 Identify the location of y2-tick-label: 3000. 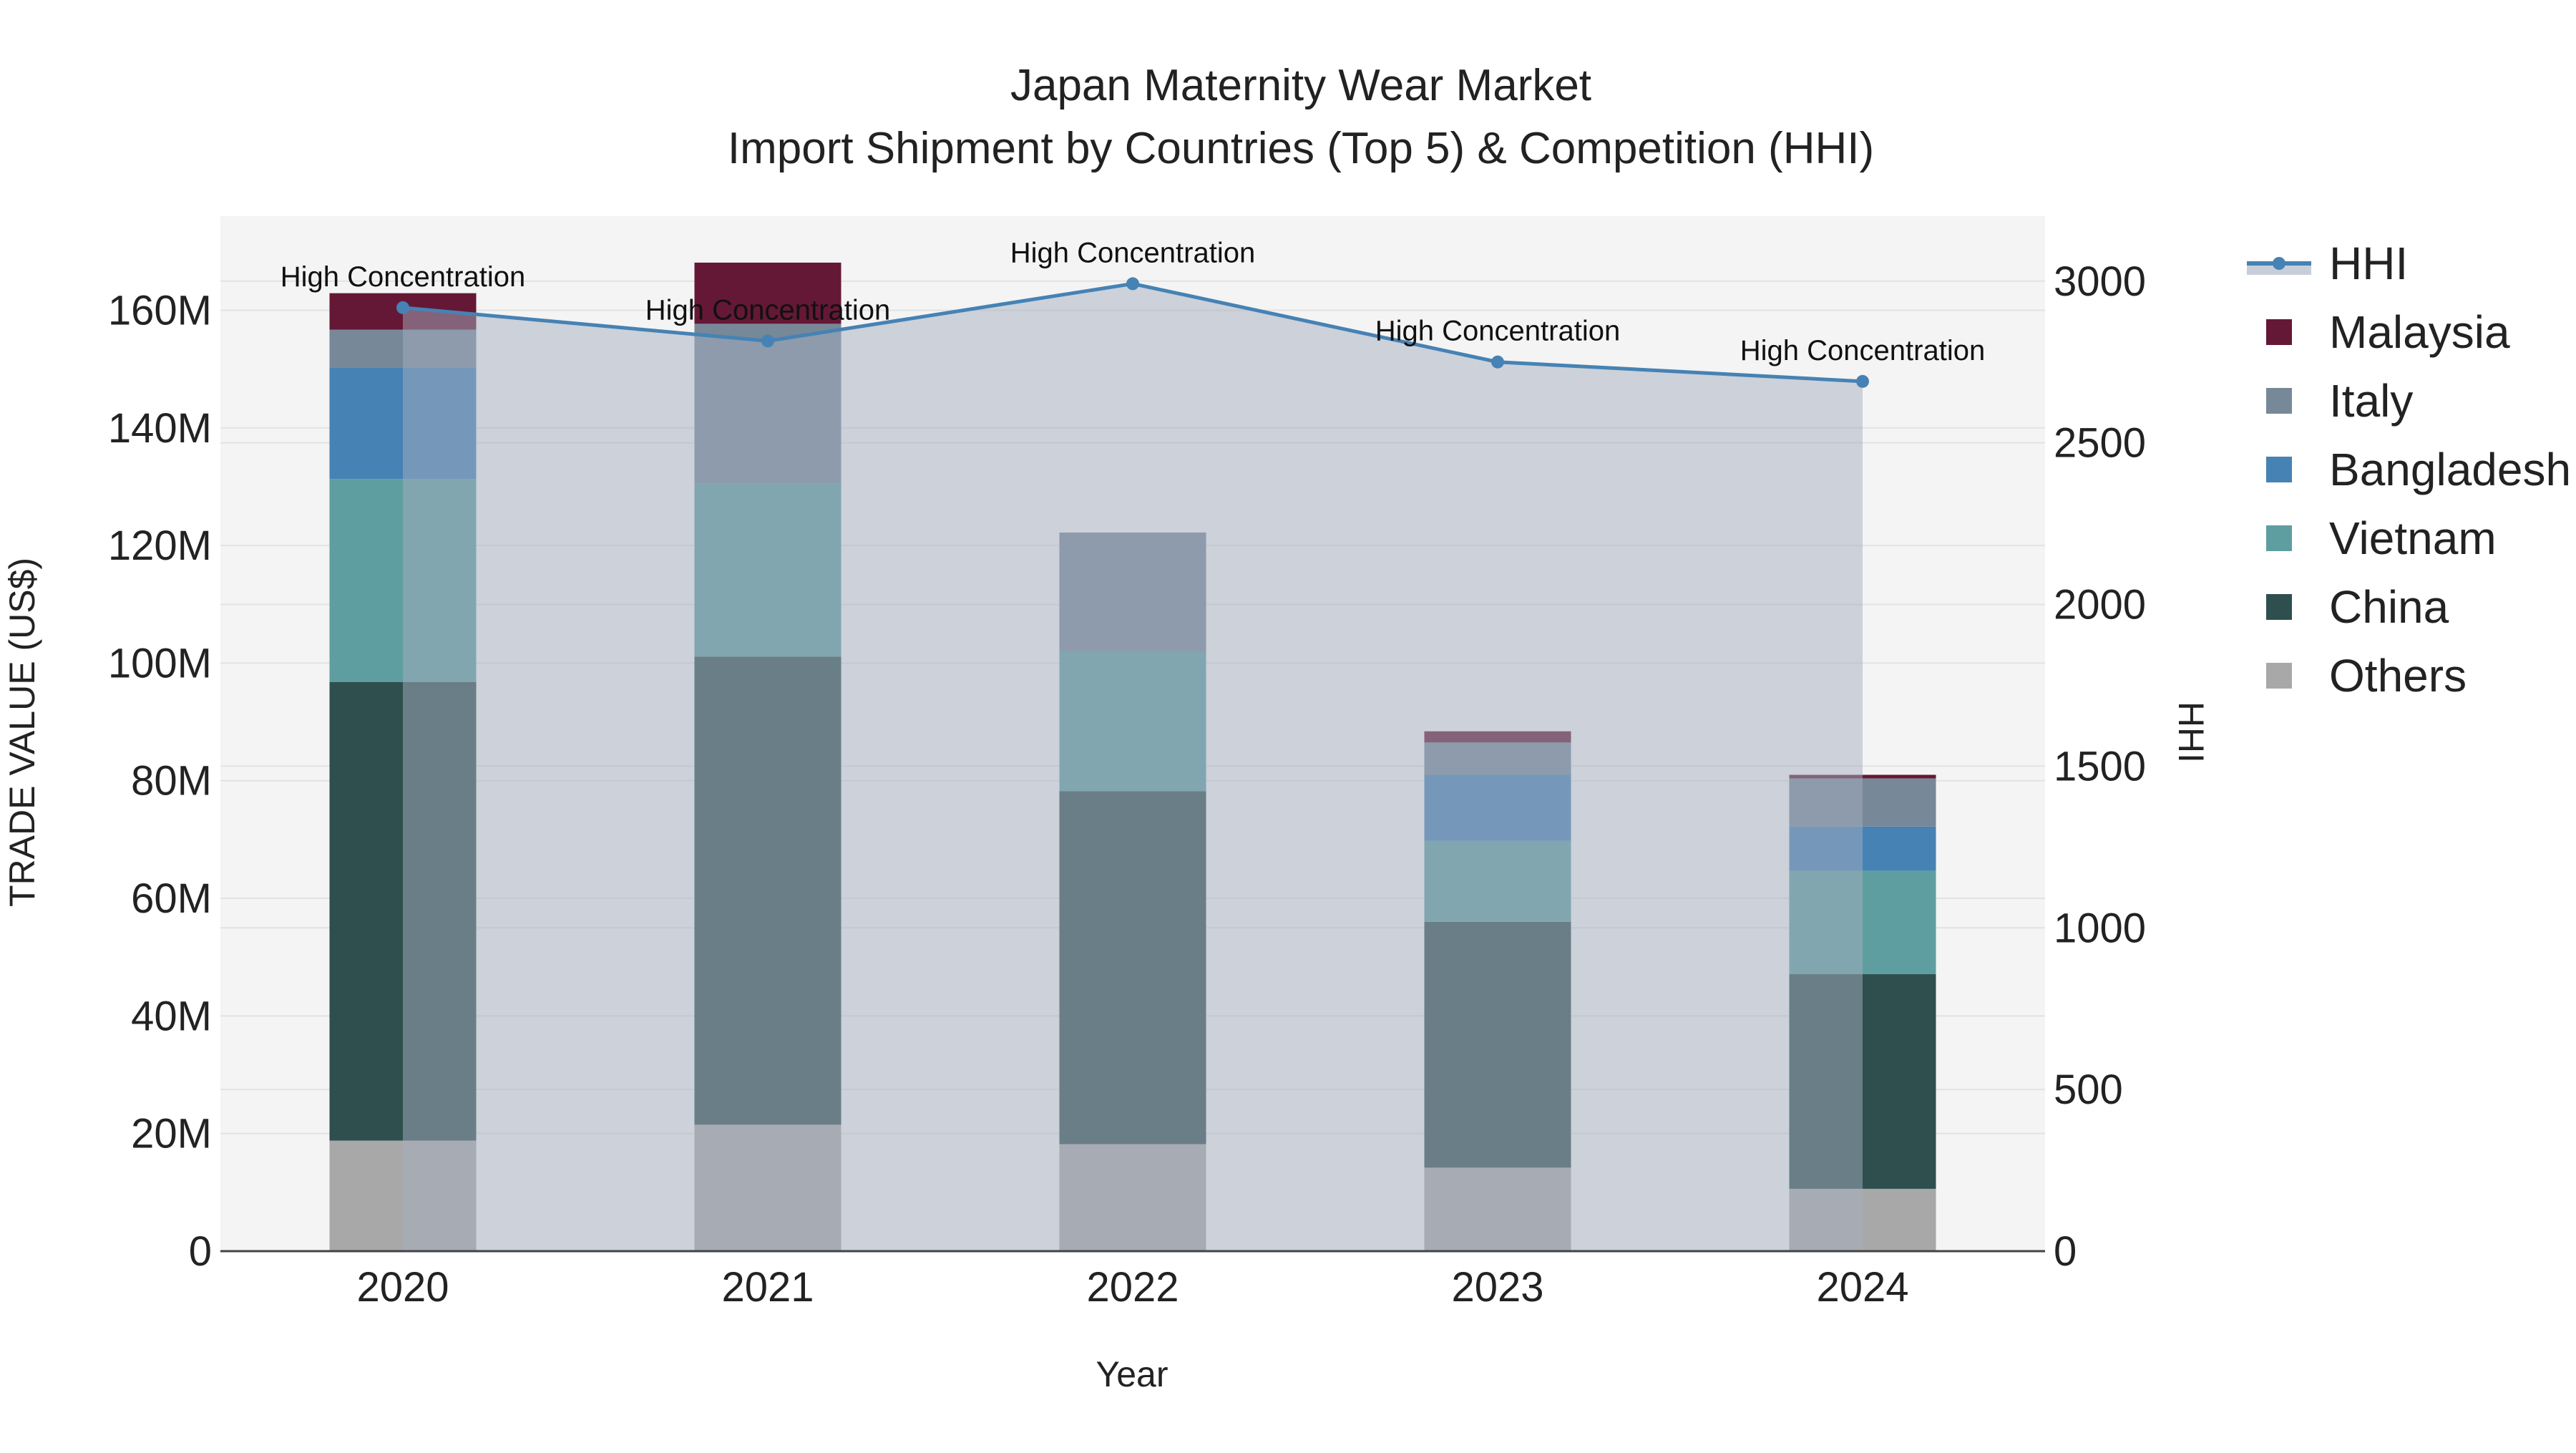
(2100, 281).